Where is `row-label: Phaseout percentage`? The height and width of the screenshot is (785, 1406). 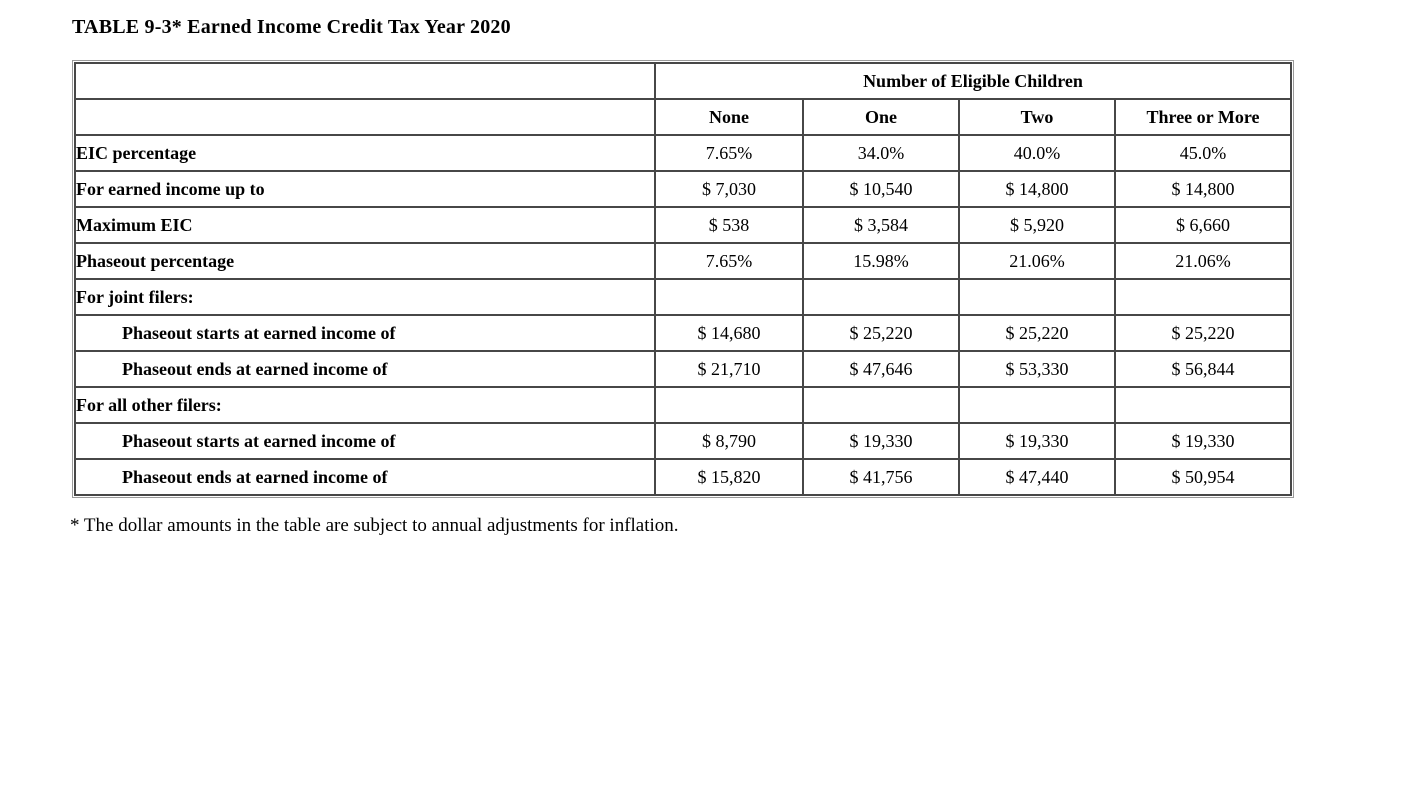 row-label: Phaseout percentage is located at coordinates (365, 261).